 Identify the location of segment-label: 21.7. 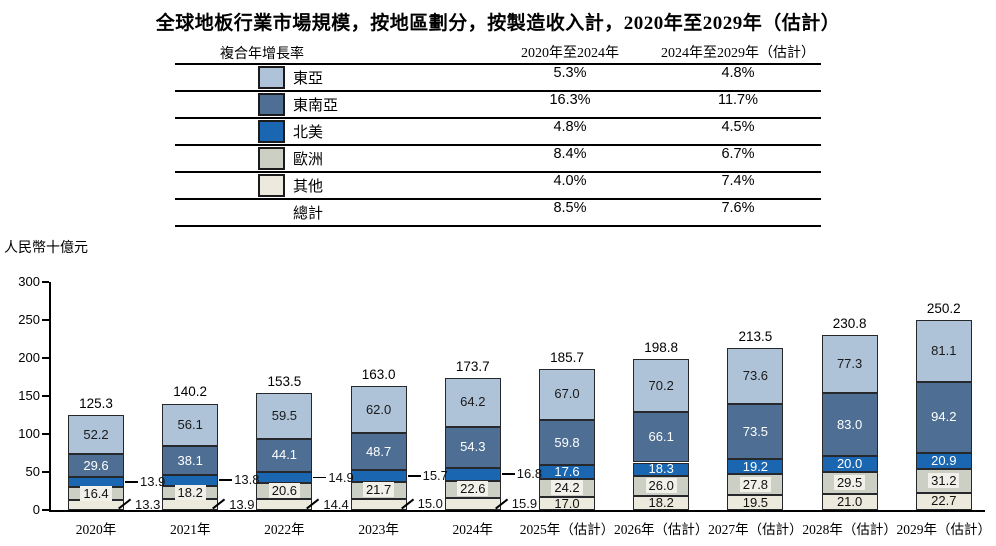
(379, 490).